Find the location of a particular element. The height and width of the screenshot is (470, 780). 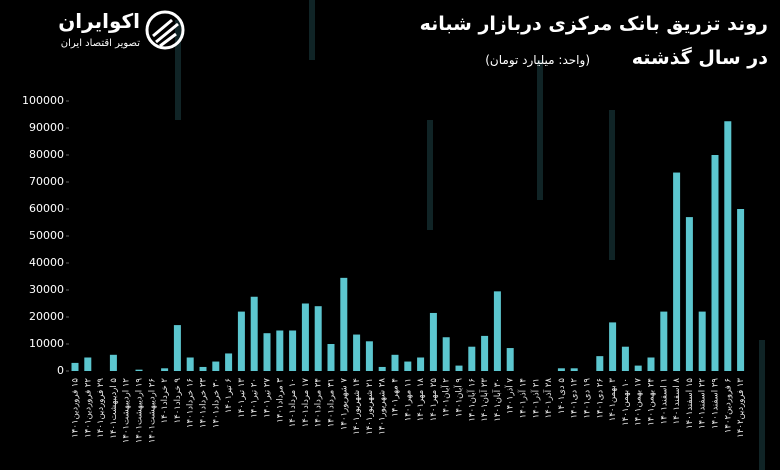

x-tick-label: ۲۳ آبان۱۴۰۱ is located at coordinates (484, 400).